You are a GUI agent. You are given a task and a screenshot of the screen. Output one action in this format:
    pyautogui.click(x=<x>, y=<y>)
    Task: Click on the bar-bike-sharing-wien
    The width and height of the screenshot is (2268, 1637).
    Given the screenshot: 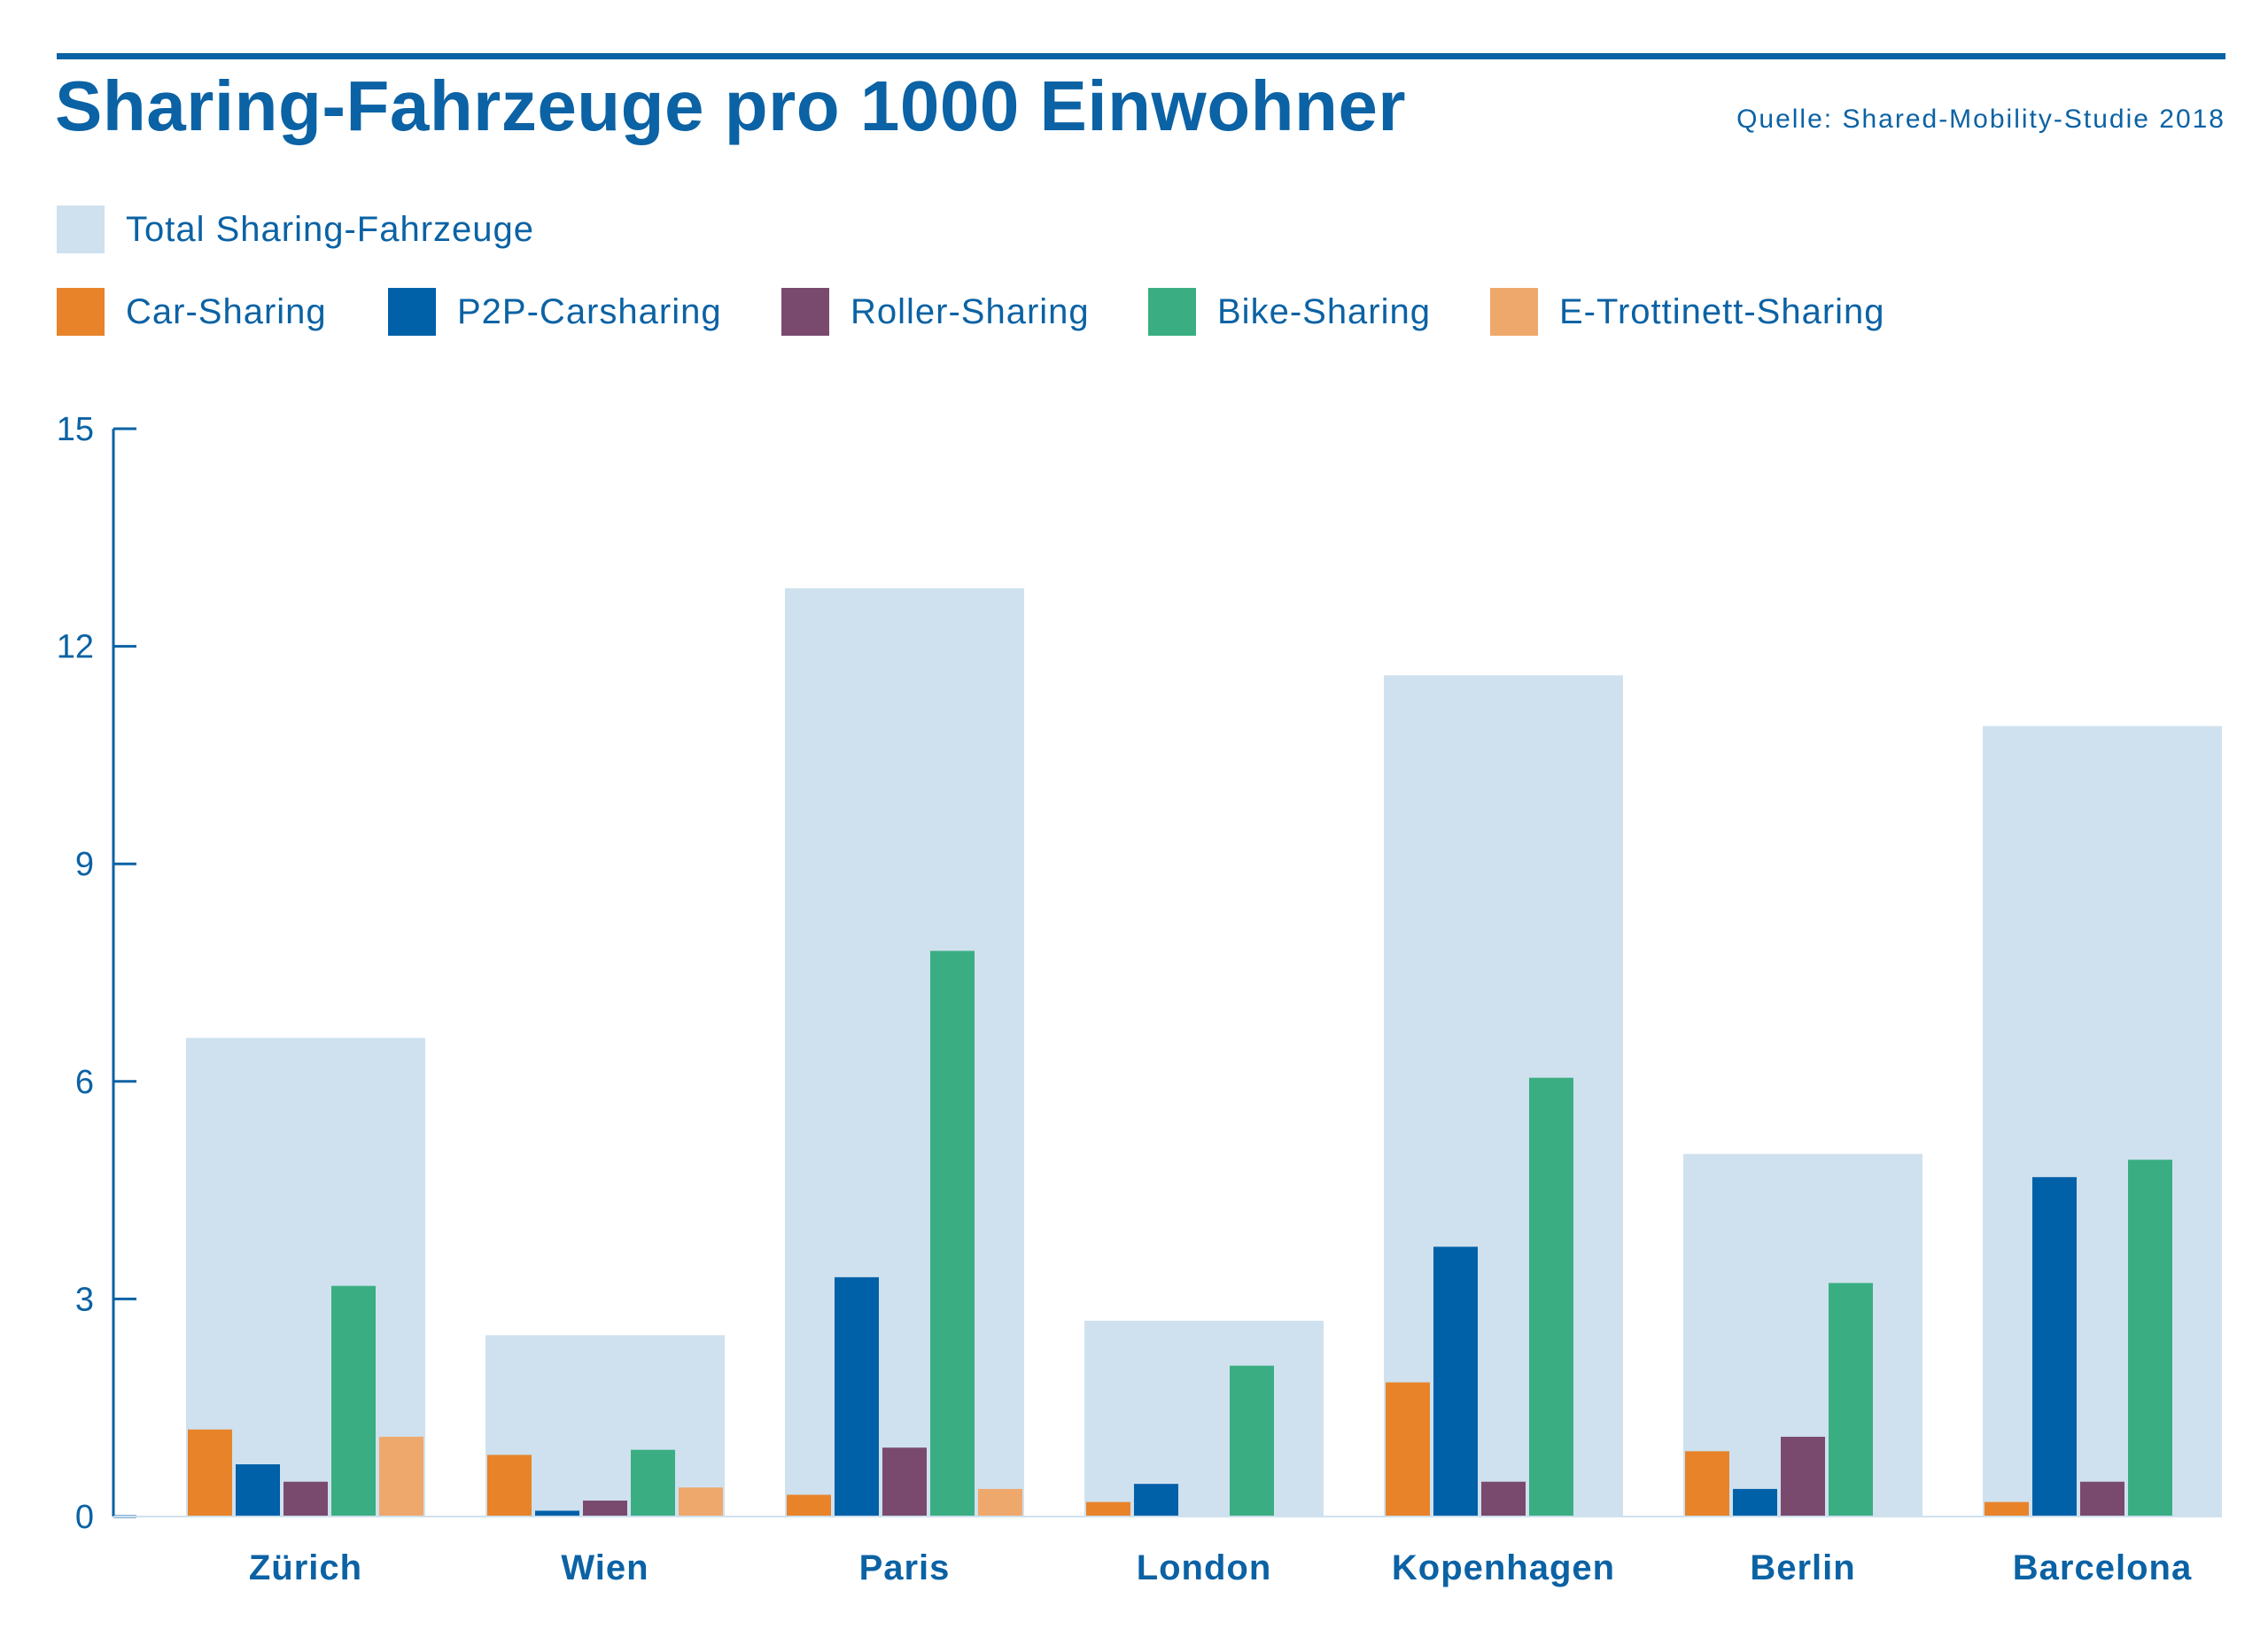 What is the action you would take?
    pyautogui.click(x=653, y=1483)
    